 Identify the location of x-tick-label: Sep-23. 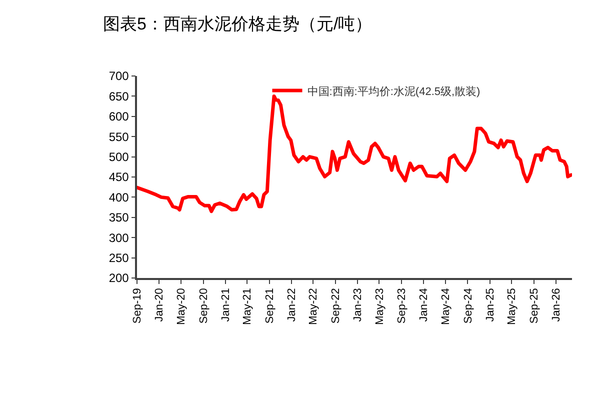
(402, 306).